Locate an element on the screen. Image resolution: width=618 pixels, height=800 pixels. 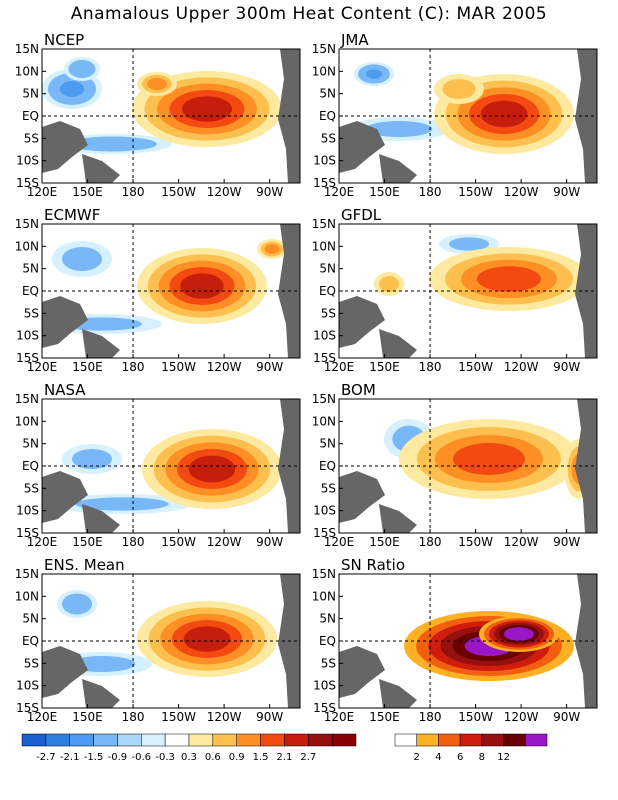
colorbar-label: 4 is located at coordinates (438, 757).